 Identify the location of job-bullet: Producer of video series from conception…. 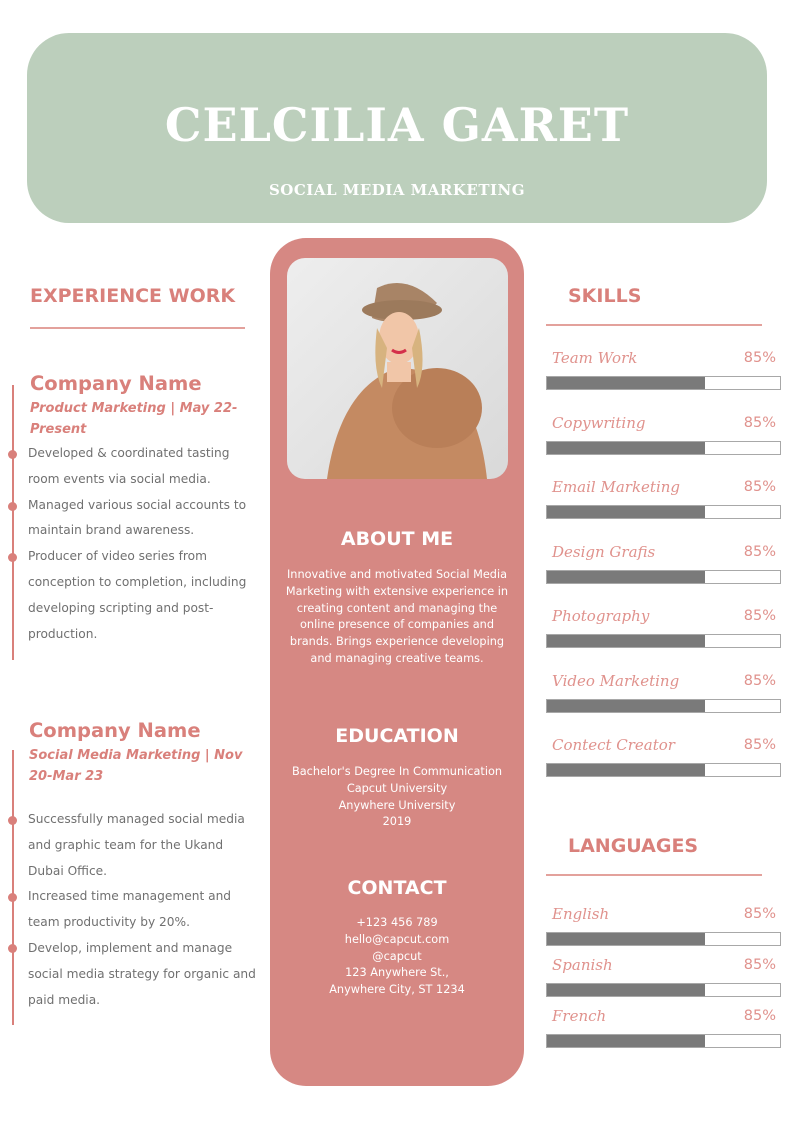
(137, 595).